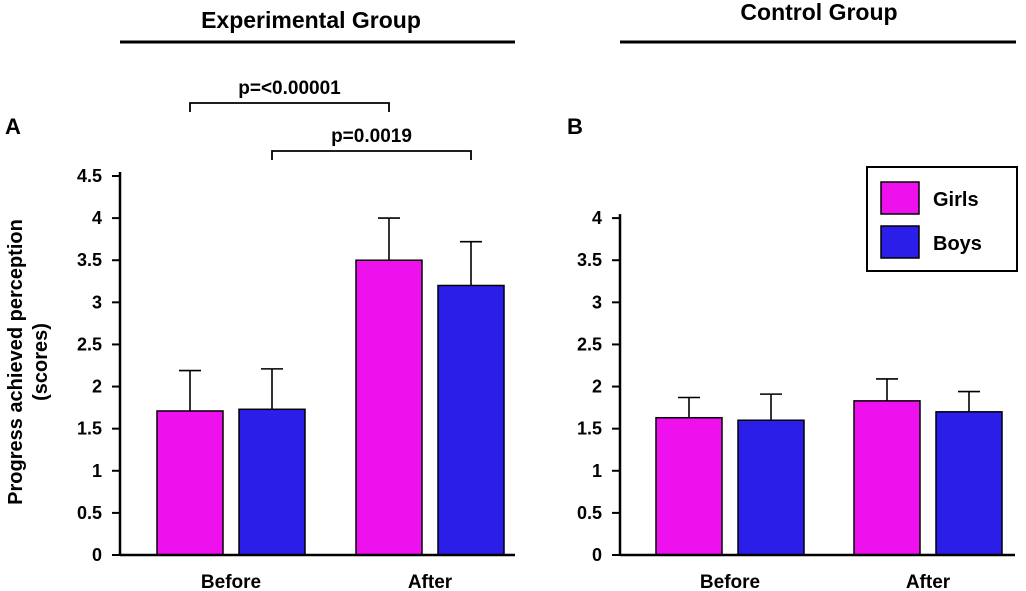  Describe the element at coordinates (190, 483) in the screenshot. I see `panel-a-bar-before-girls` at that location.